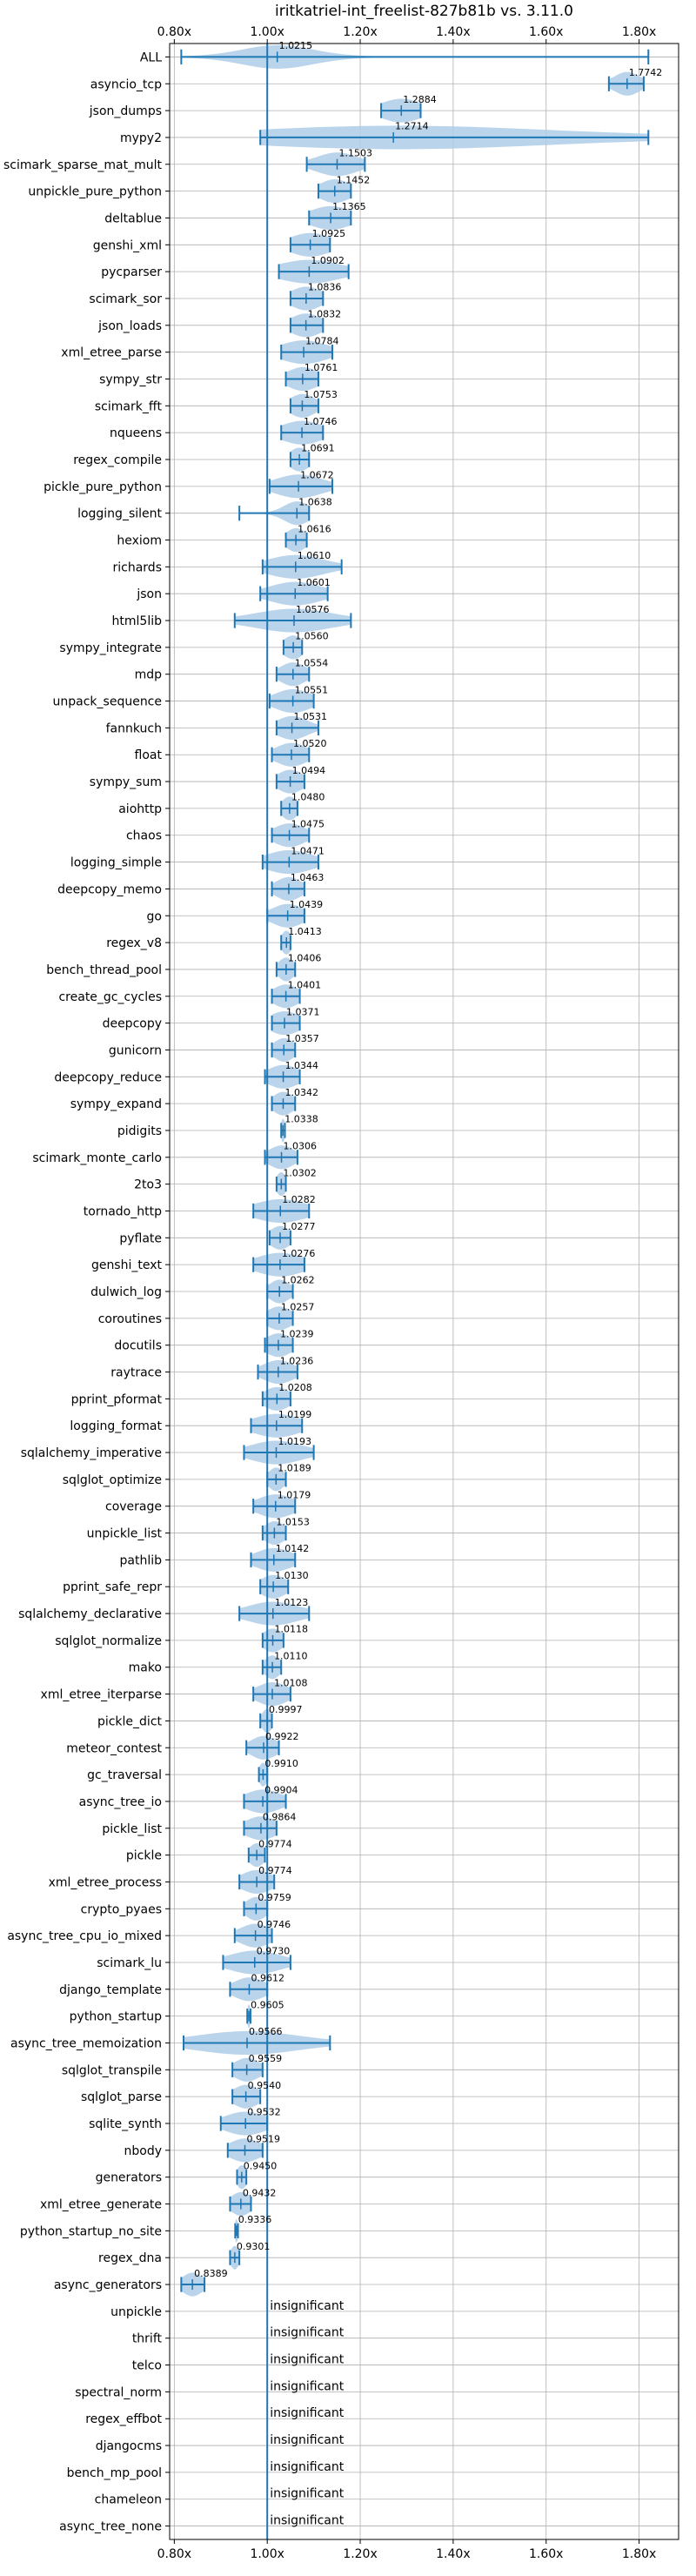 The image size is (696, 2576). Describe the element at coordinates (260, 2192) in the screenshot. I see `median-value-label: 0.9432` at that location.